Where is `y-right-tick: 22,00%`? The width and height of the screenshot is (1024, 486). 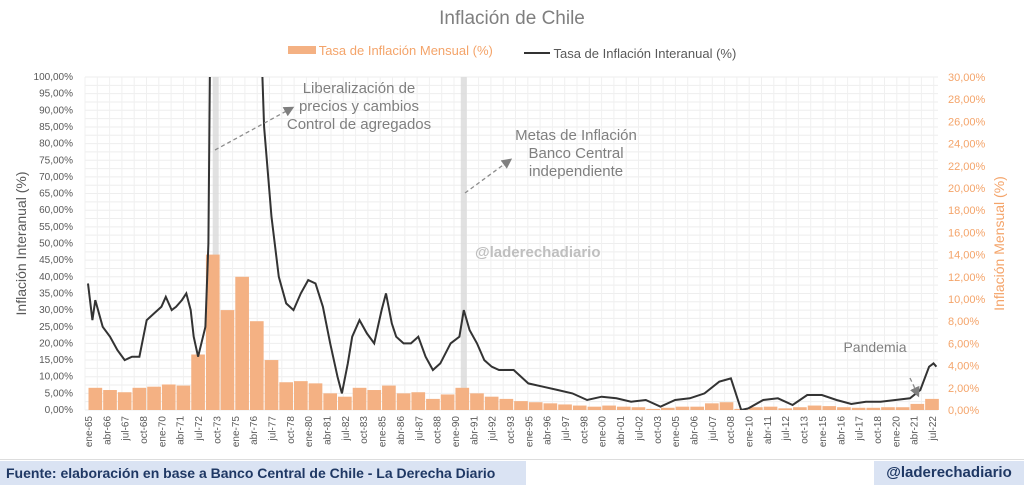 y-right-tick: 22,00% is located at coordinates (967, 167).